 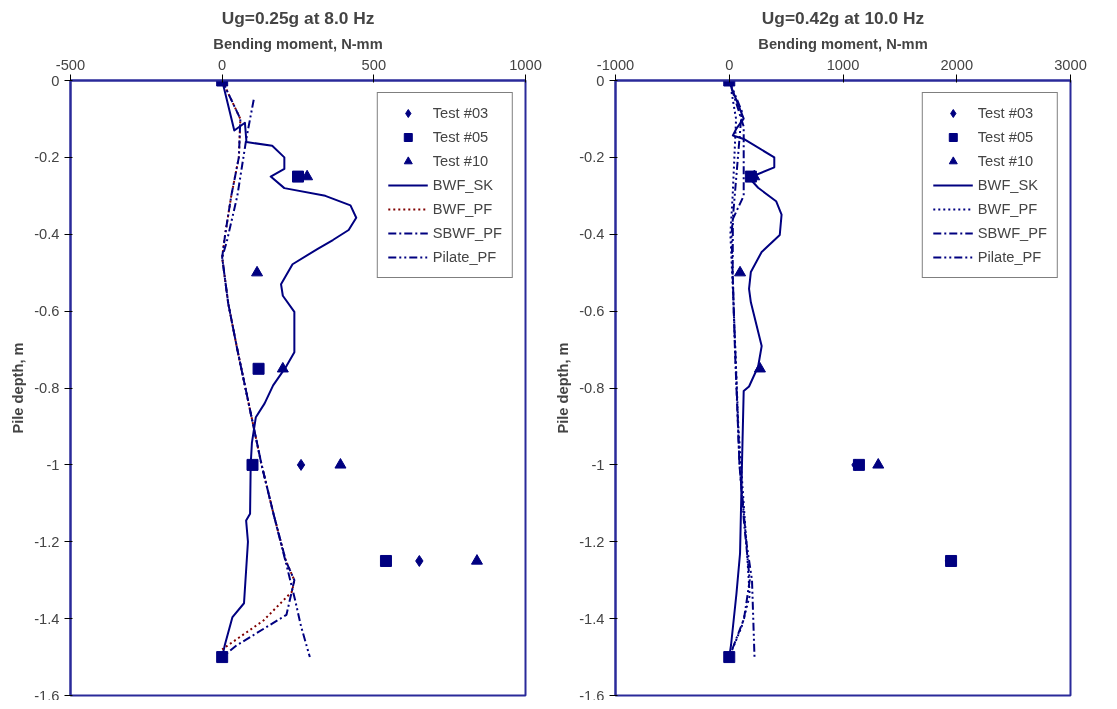 I want to click on chart-title: Ug=0.25g at 8.0 Hz, so click(x=298, y=17).